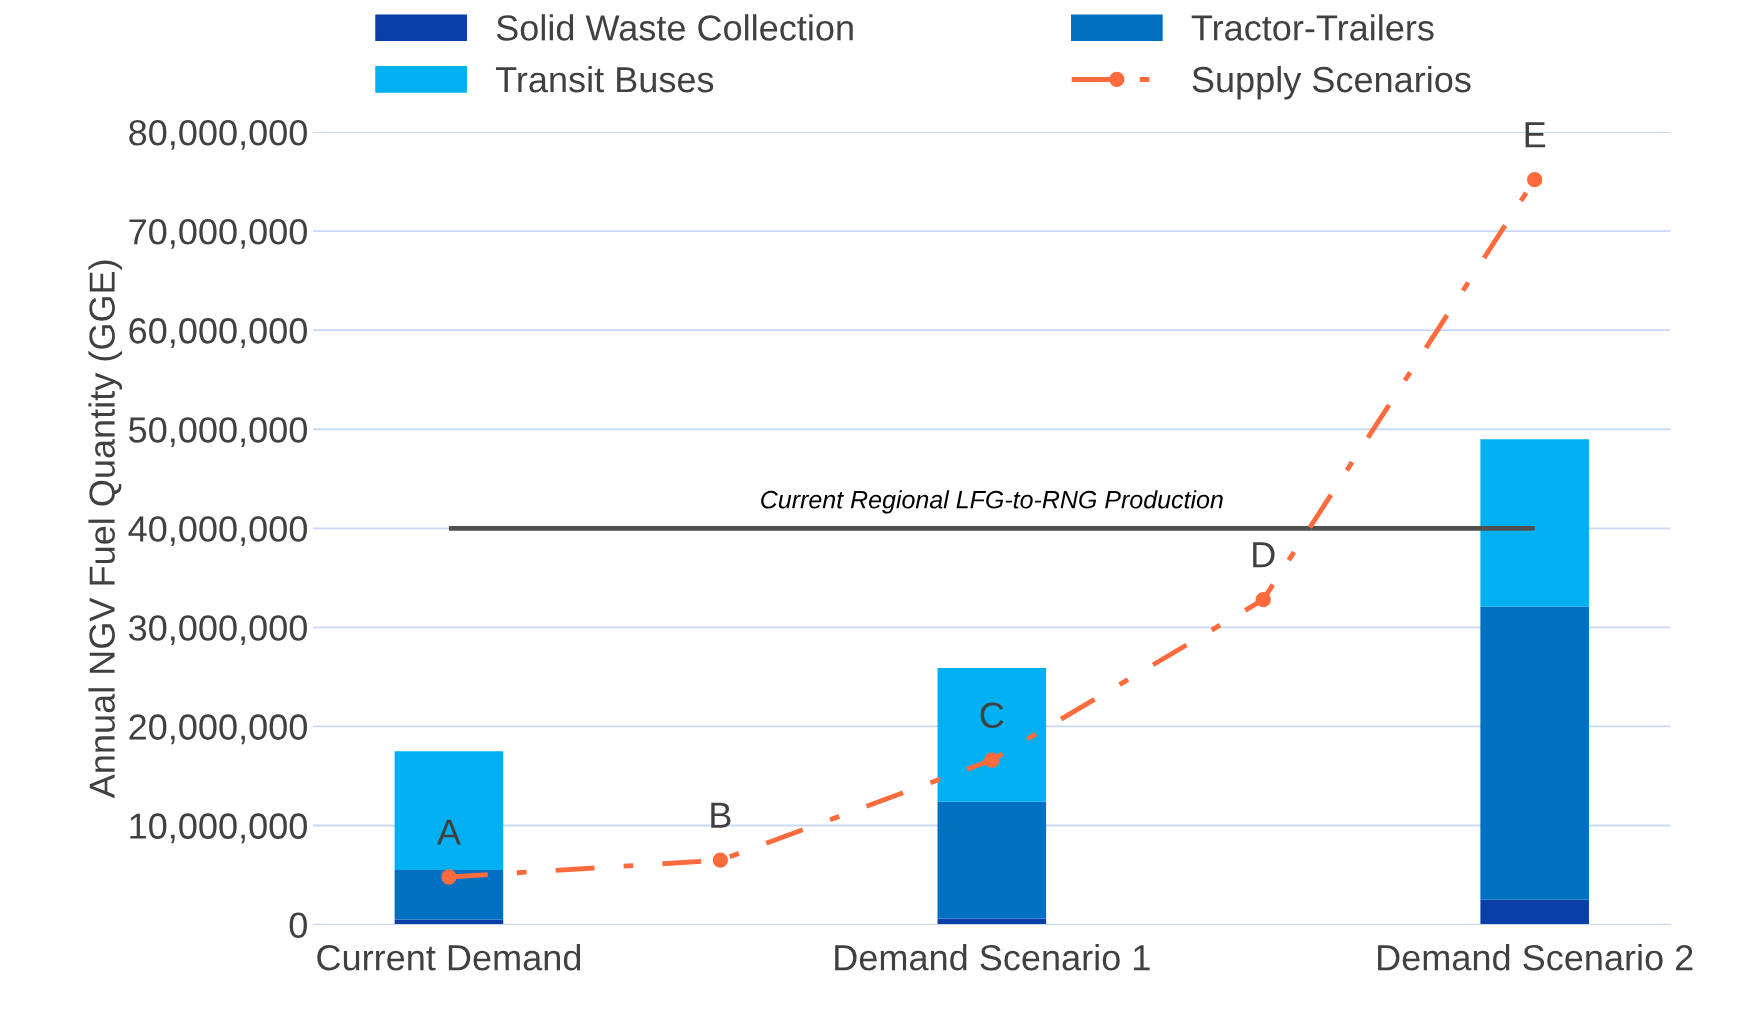  Describe the element at coordinates (1264, 555) in the screenshot. I see `data-label: D` at that location.